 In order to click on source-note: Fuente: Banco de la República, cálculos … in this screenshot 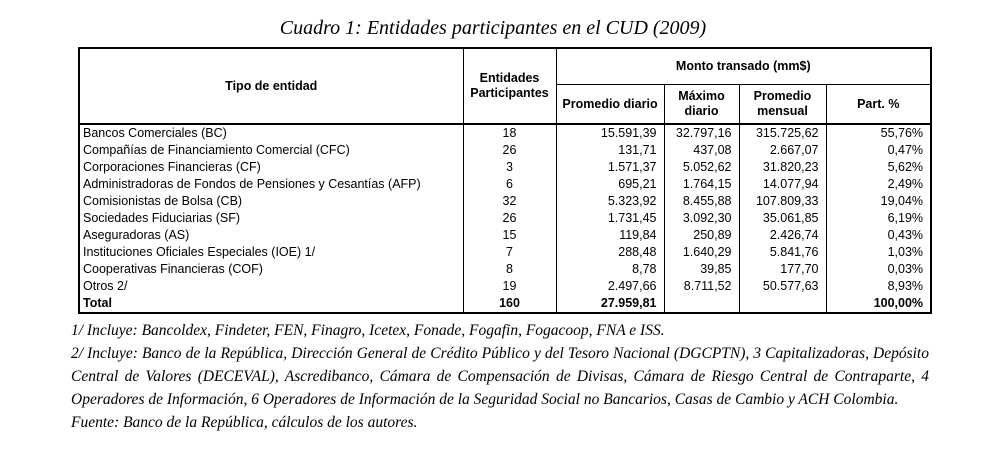, I will do `click(244, 422)`.